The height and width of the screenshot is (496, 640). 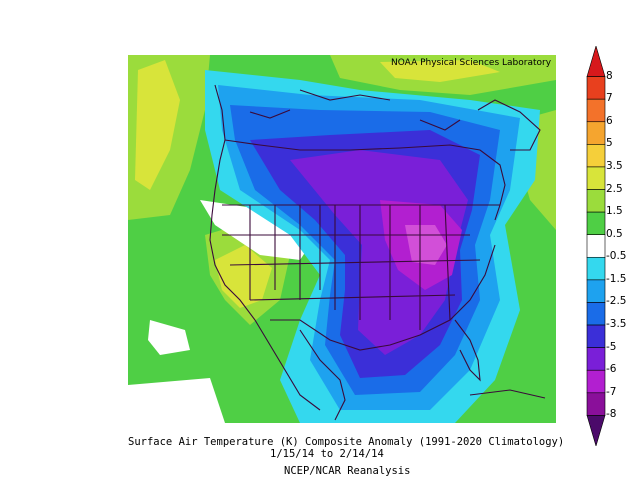 I want to click on colorbar-tick-label: -3.5, so click(x=616, y=324).